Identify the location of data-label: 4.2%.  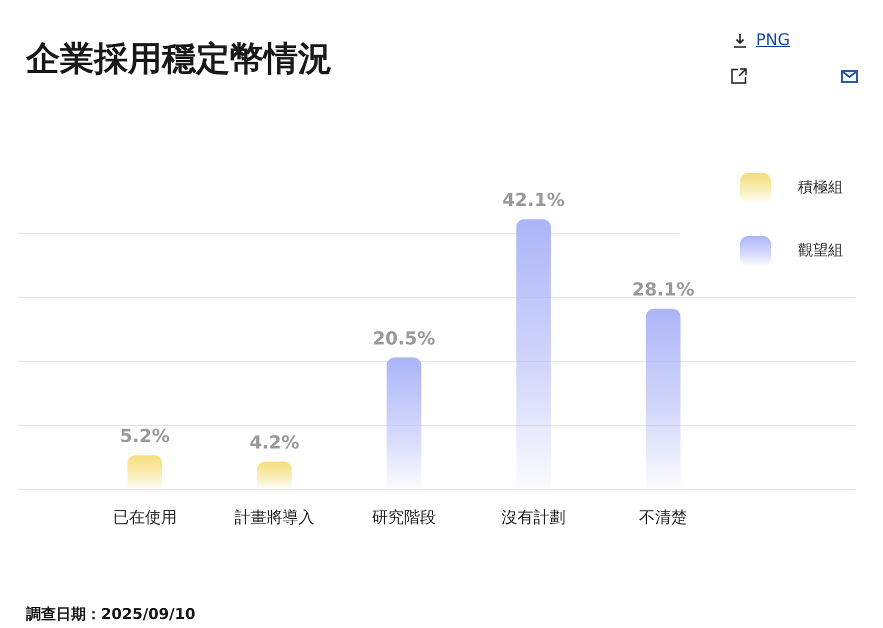
(274, 443).